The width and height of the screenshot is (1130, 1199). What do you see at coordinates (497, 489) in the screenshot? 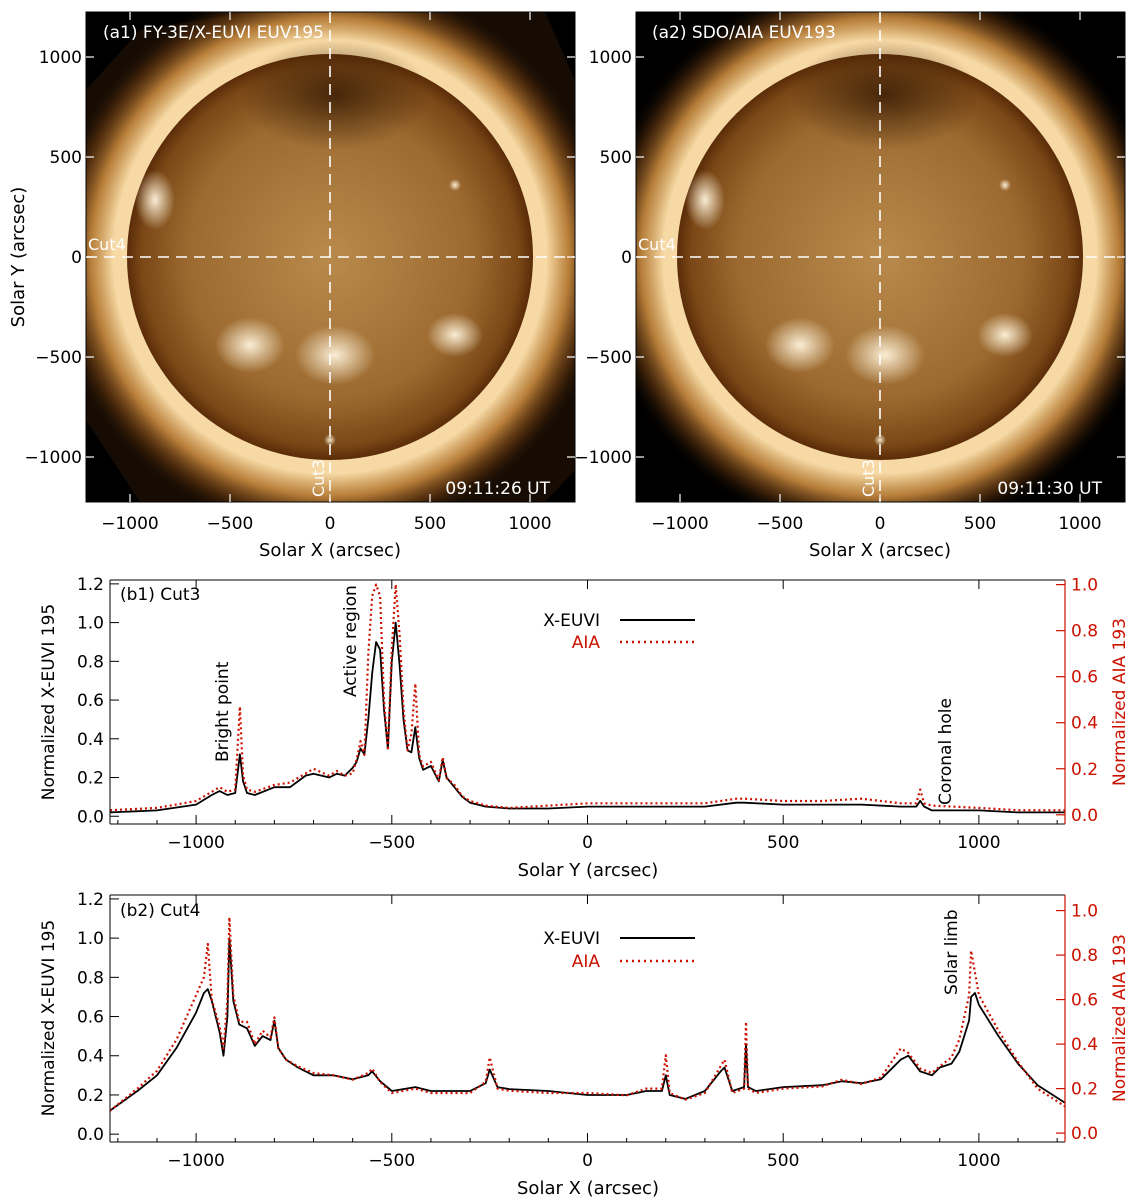
I see `panel-a1-timestamp: 09:11:26 UT` at bounding box center [497, 489].